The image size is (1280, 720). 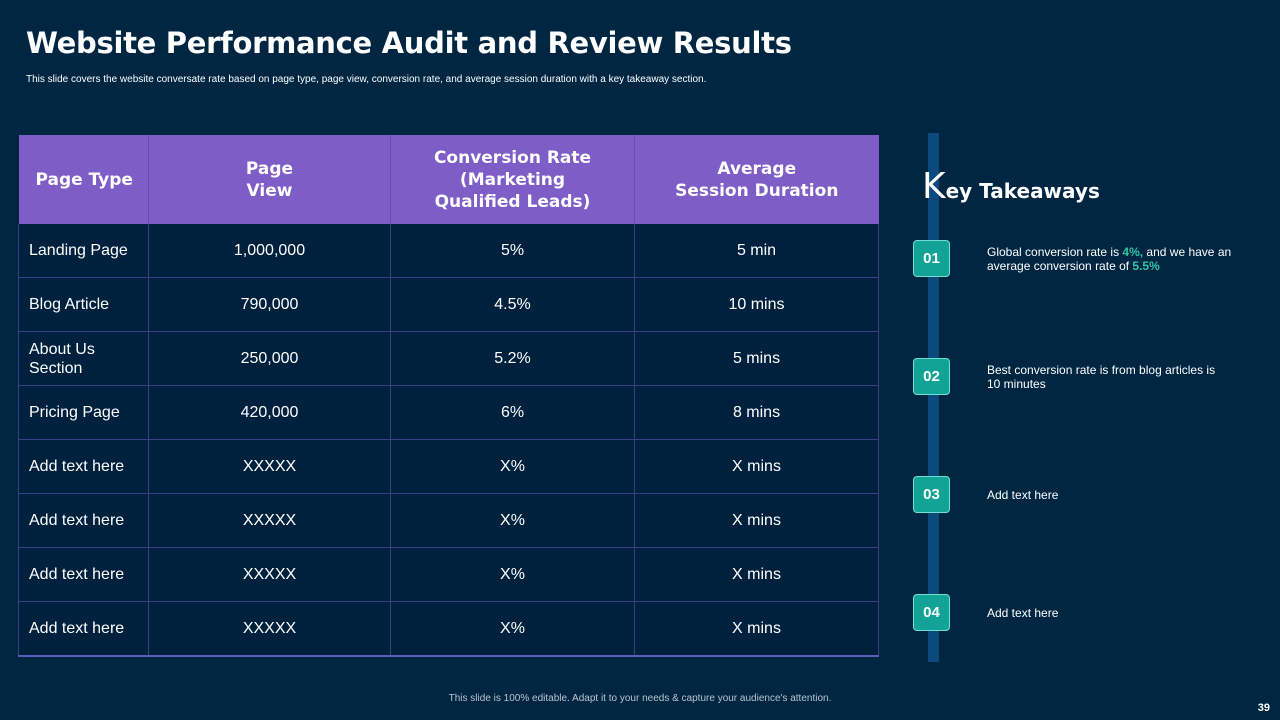 I want to click on table-row: Blog Article 790,000 4.5% 10 mins, so click(x=448, y=304).